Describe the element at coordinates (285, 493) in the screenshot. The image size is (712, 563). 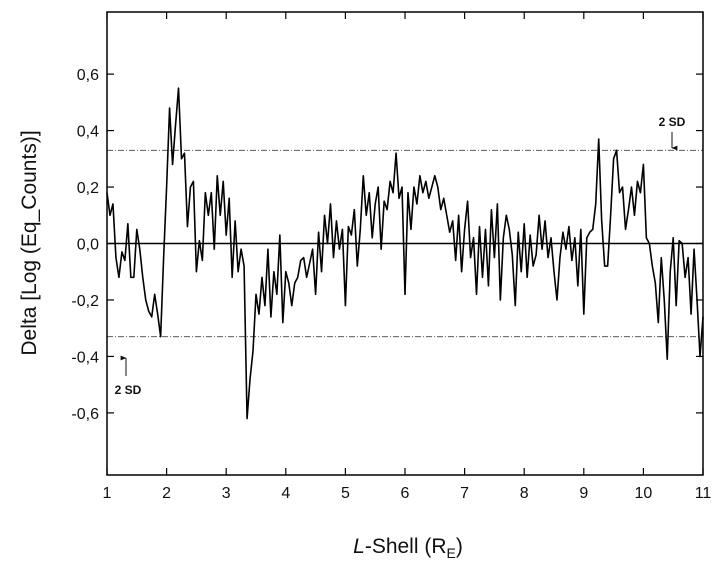
I see `x-tick-label: 4` at that location.